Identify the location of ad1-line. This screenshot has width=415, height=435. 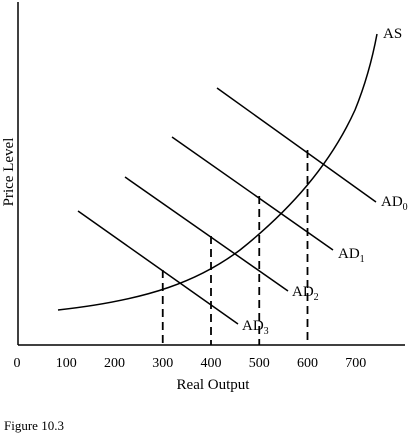
(252, 193).